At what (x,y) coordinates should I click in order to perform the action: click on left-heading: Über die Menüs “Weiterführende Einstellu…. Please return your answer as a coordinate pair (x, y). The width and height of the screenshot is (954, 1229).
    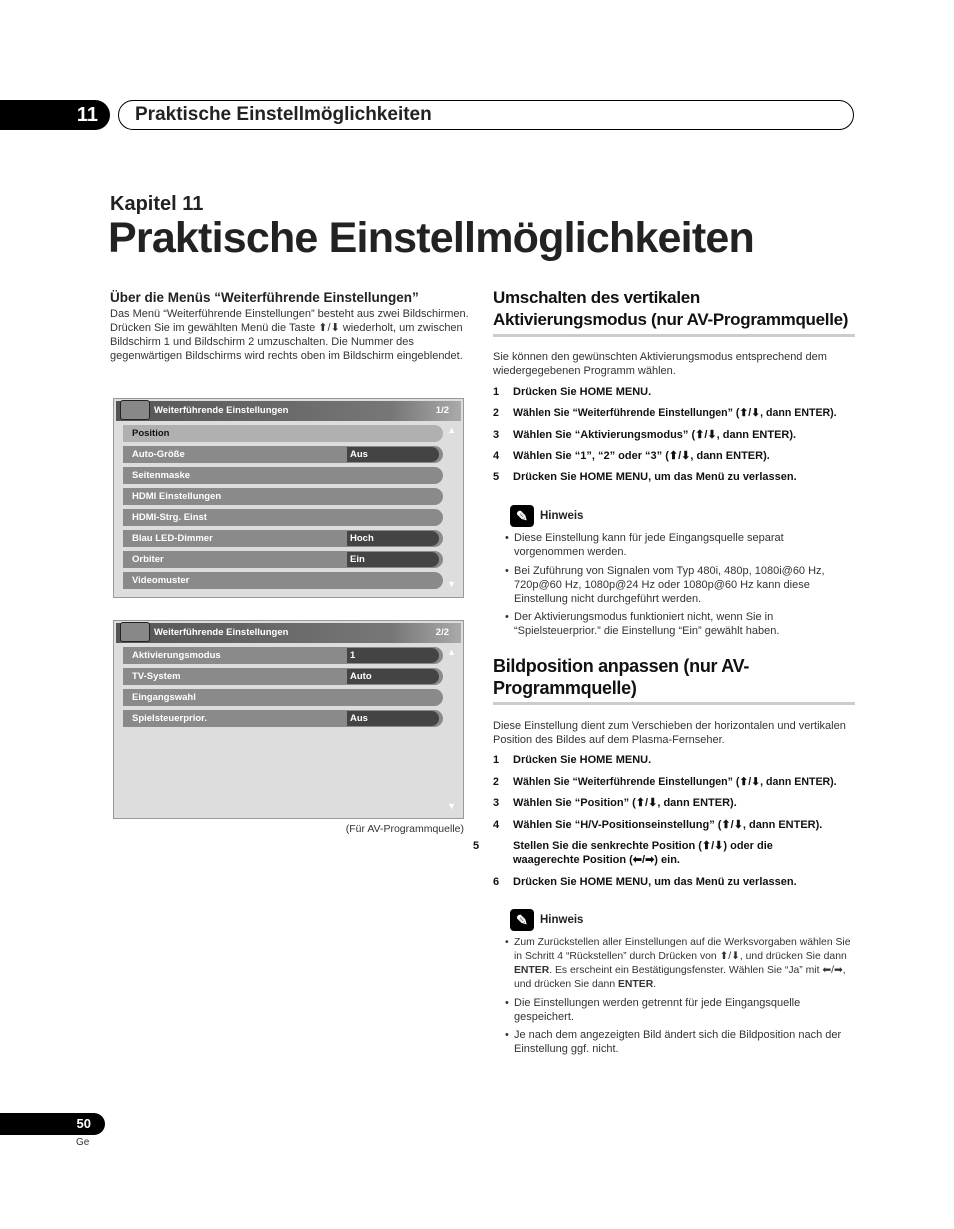
    Looking at the image, I should click on (264, 297).